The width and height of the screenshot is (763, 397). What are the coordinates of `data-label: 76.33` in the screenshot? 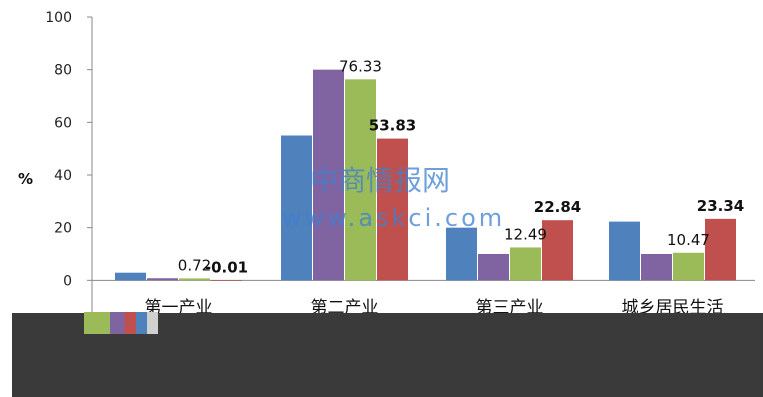 It's located at (360, 66).